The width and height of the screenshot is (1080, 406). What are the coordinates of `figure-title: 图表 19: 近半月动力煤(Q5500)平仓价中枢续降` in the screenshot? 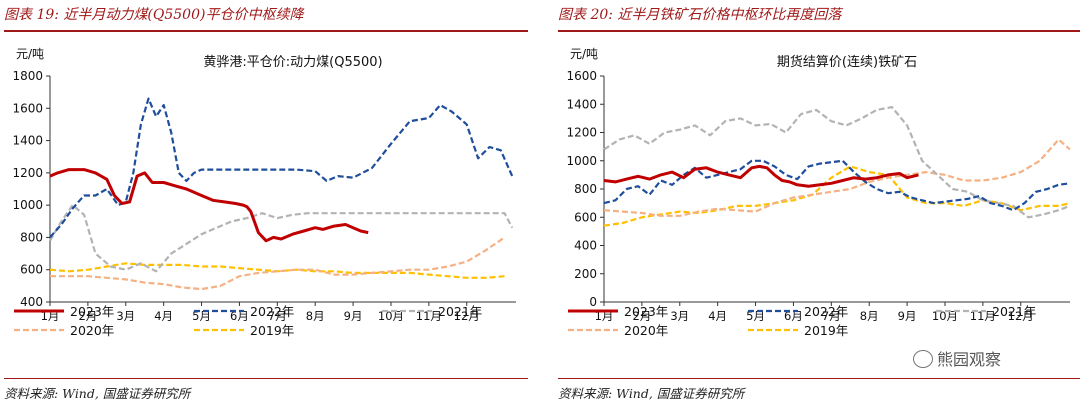 It's located at (154, 15).